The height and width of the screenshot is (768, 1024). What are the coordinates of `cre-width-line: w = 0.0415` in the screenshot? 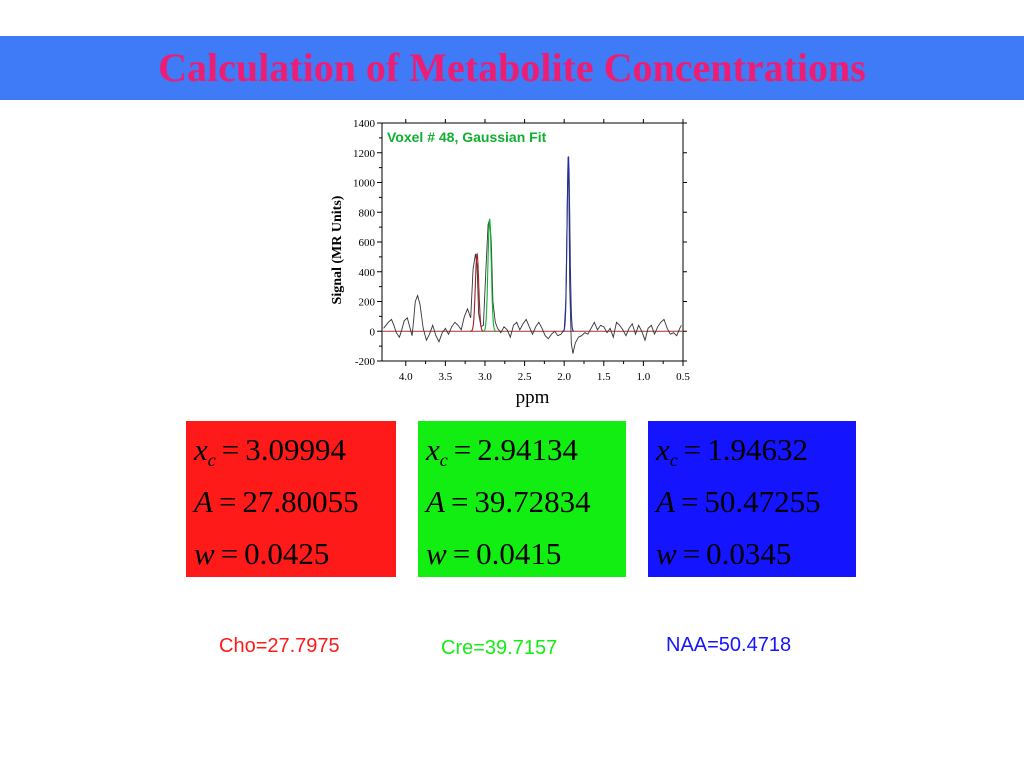 It's located at (494, 553).